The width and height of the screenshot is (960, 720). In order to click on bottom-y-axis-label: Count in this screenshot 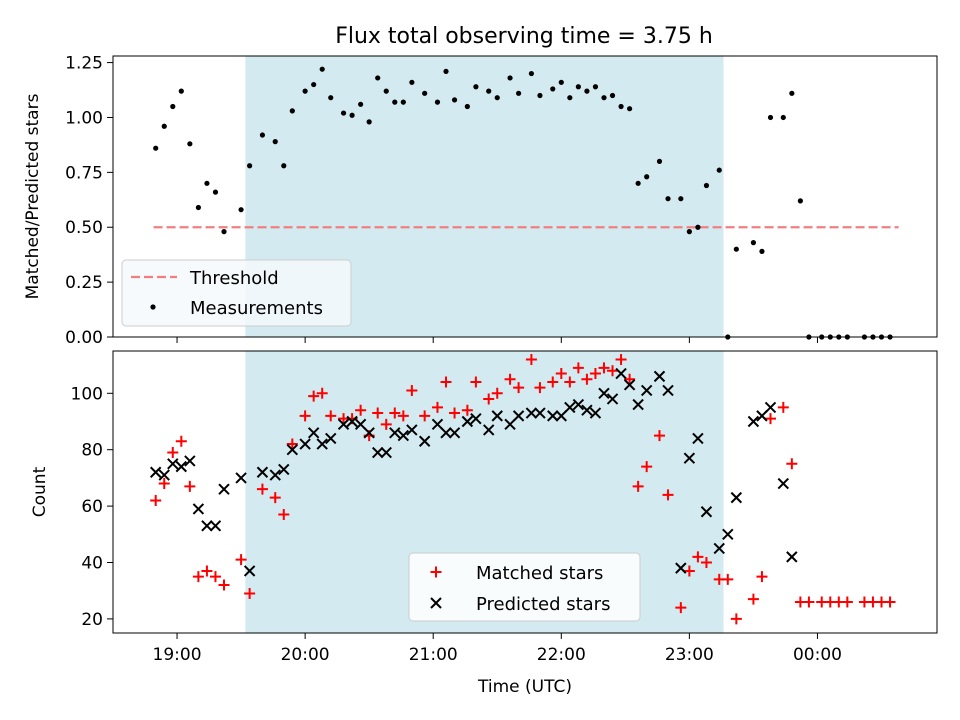, I will do `click(40, 491)`.